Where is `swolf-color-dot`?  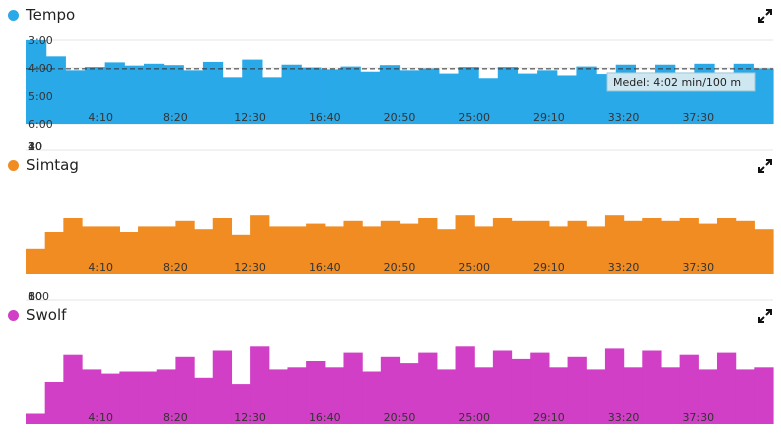 swolf-color-dot is located at coordinates (13, 315).